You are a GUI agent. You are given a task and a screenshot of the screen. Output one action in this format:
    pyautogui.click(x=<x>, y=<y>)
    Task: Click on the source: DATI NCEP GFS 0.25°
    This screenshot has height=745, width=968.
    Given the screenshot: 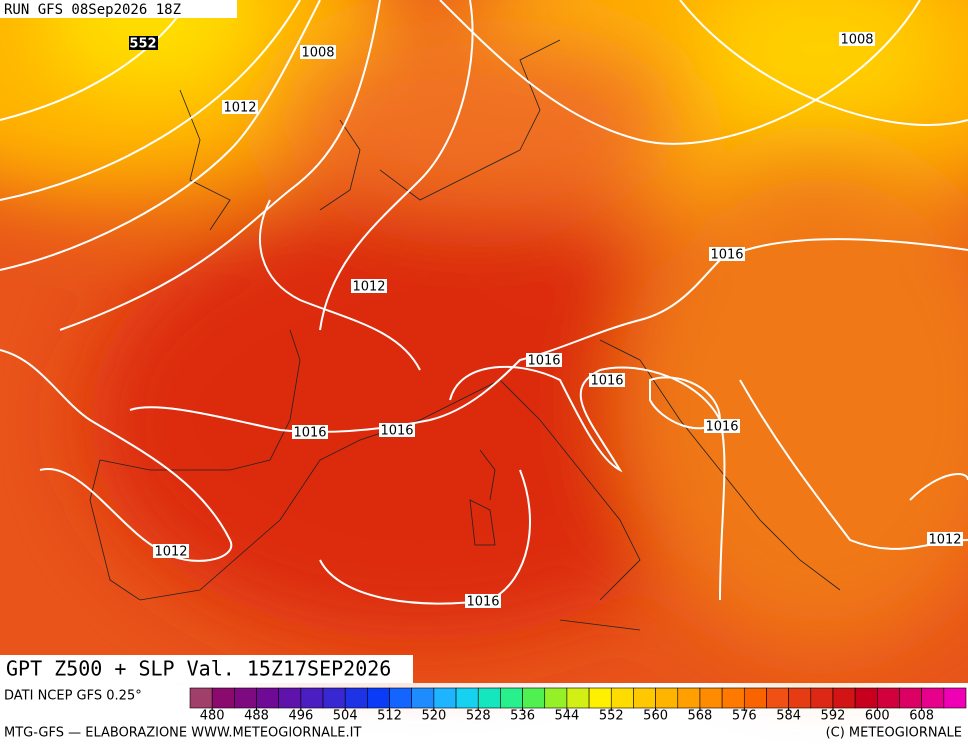 What is the action you would take?
    pyautogui.click(x=73, y=696)
    